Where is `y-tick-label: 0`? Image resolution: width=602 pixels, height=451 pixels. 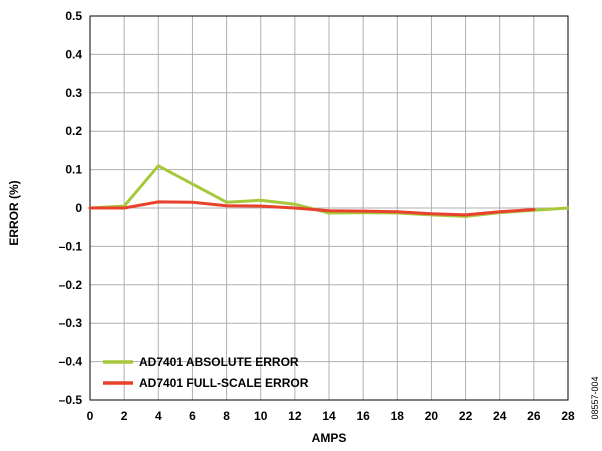
y-tick-label: 0 is located at coordinates (78, 208).